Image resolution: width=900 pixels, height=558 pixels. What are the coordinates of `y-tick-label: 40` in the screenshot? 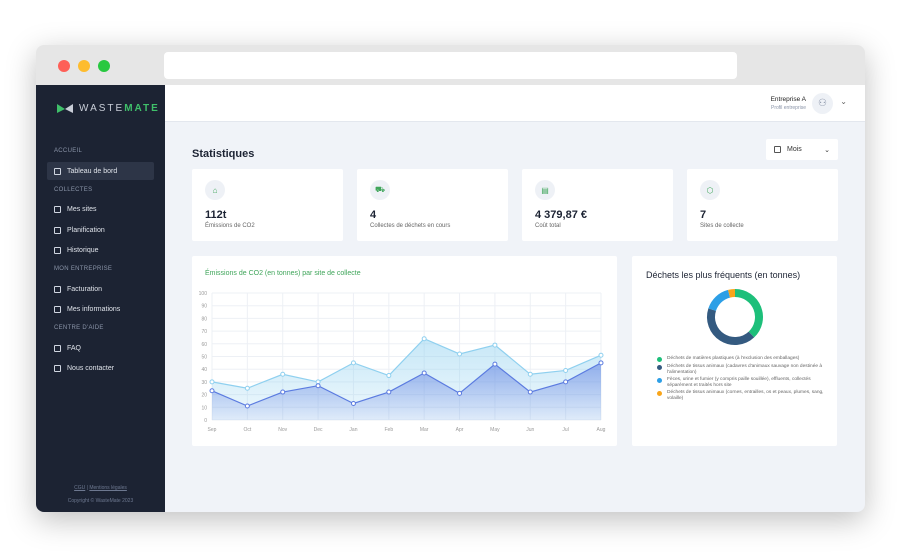 It's located at (204, 370).